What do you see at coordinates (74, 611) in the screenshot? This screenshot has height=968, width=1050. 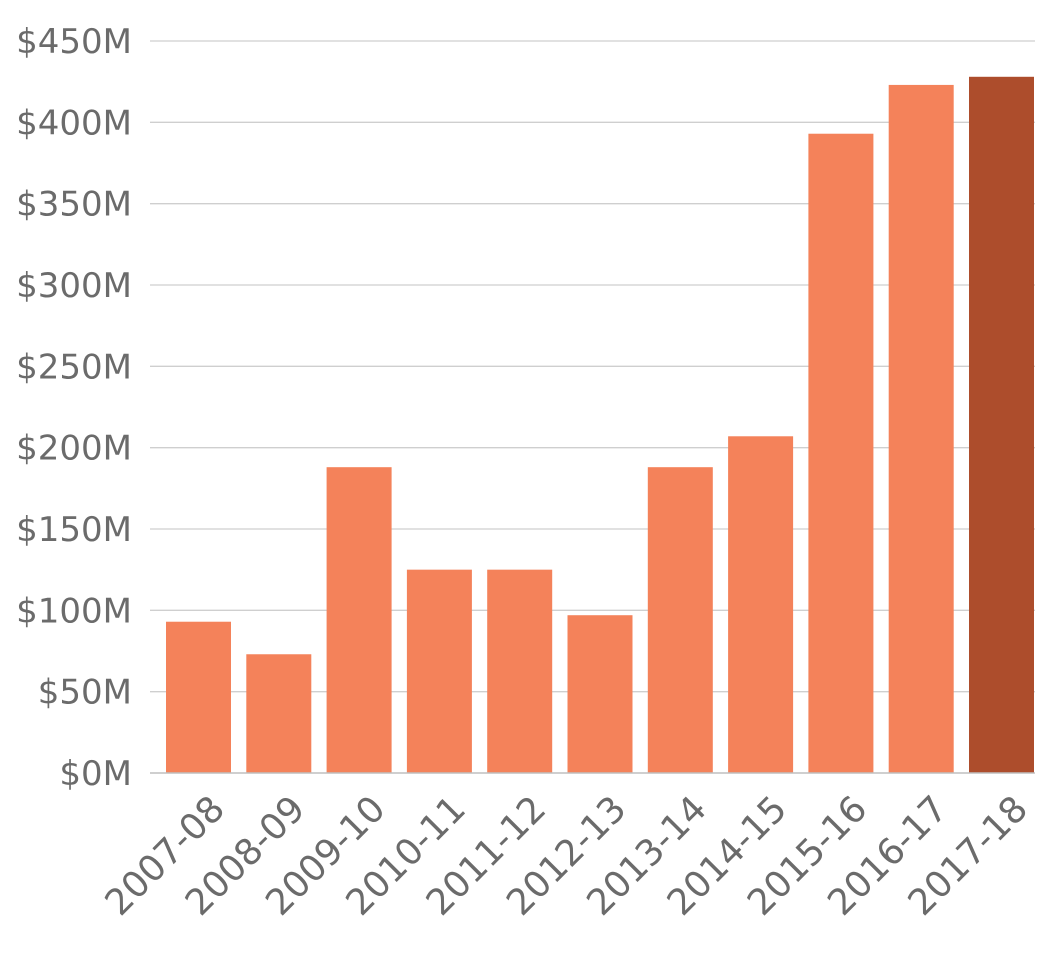 I see `y-tick-label: $100M` at bounding box center [74, 611].